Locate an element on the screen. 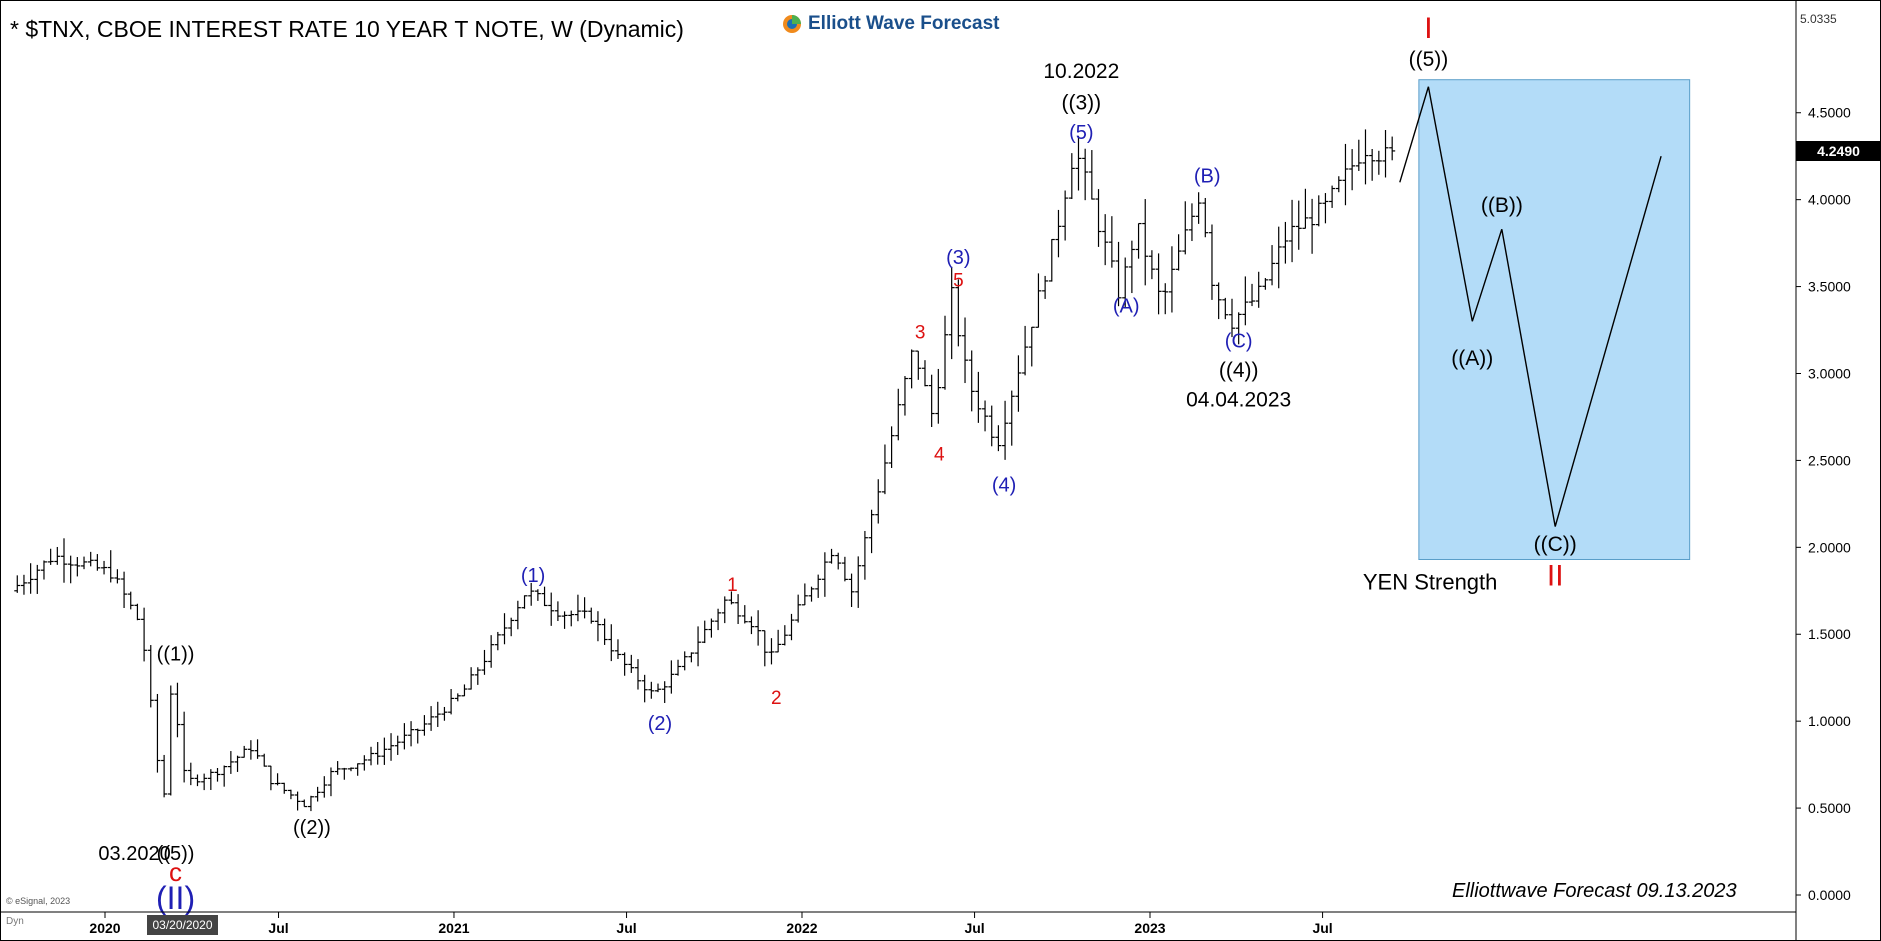  y-tick-label: 2.0000 is located at coordinates (1829, 547).